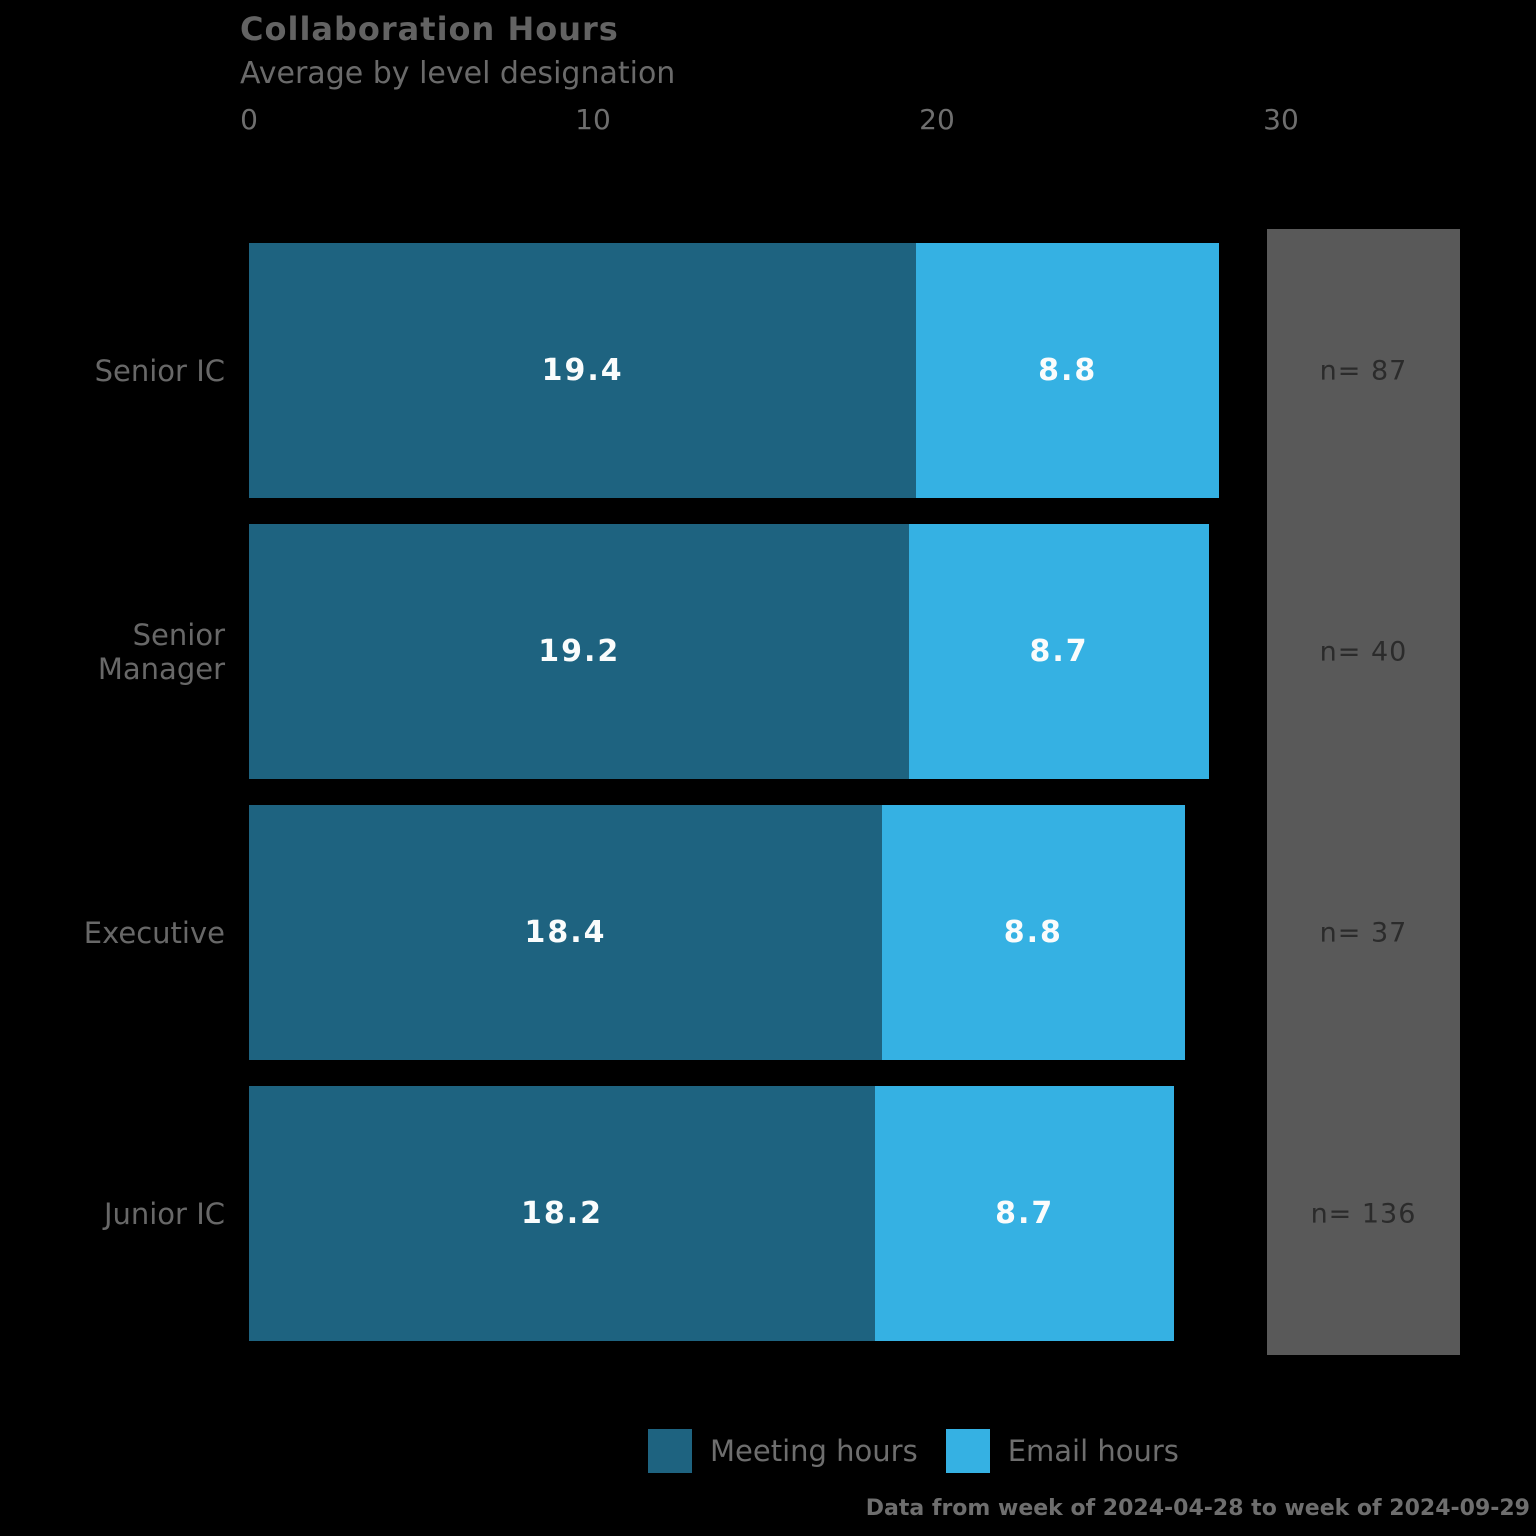 Image resolution: width=1536 pixels, height=1536 pixels. What do you see at coordinates (1281, 119) in the screenshot?
I see `x-tick-label: 30` at bounding box center [1281, 119].